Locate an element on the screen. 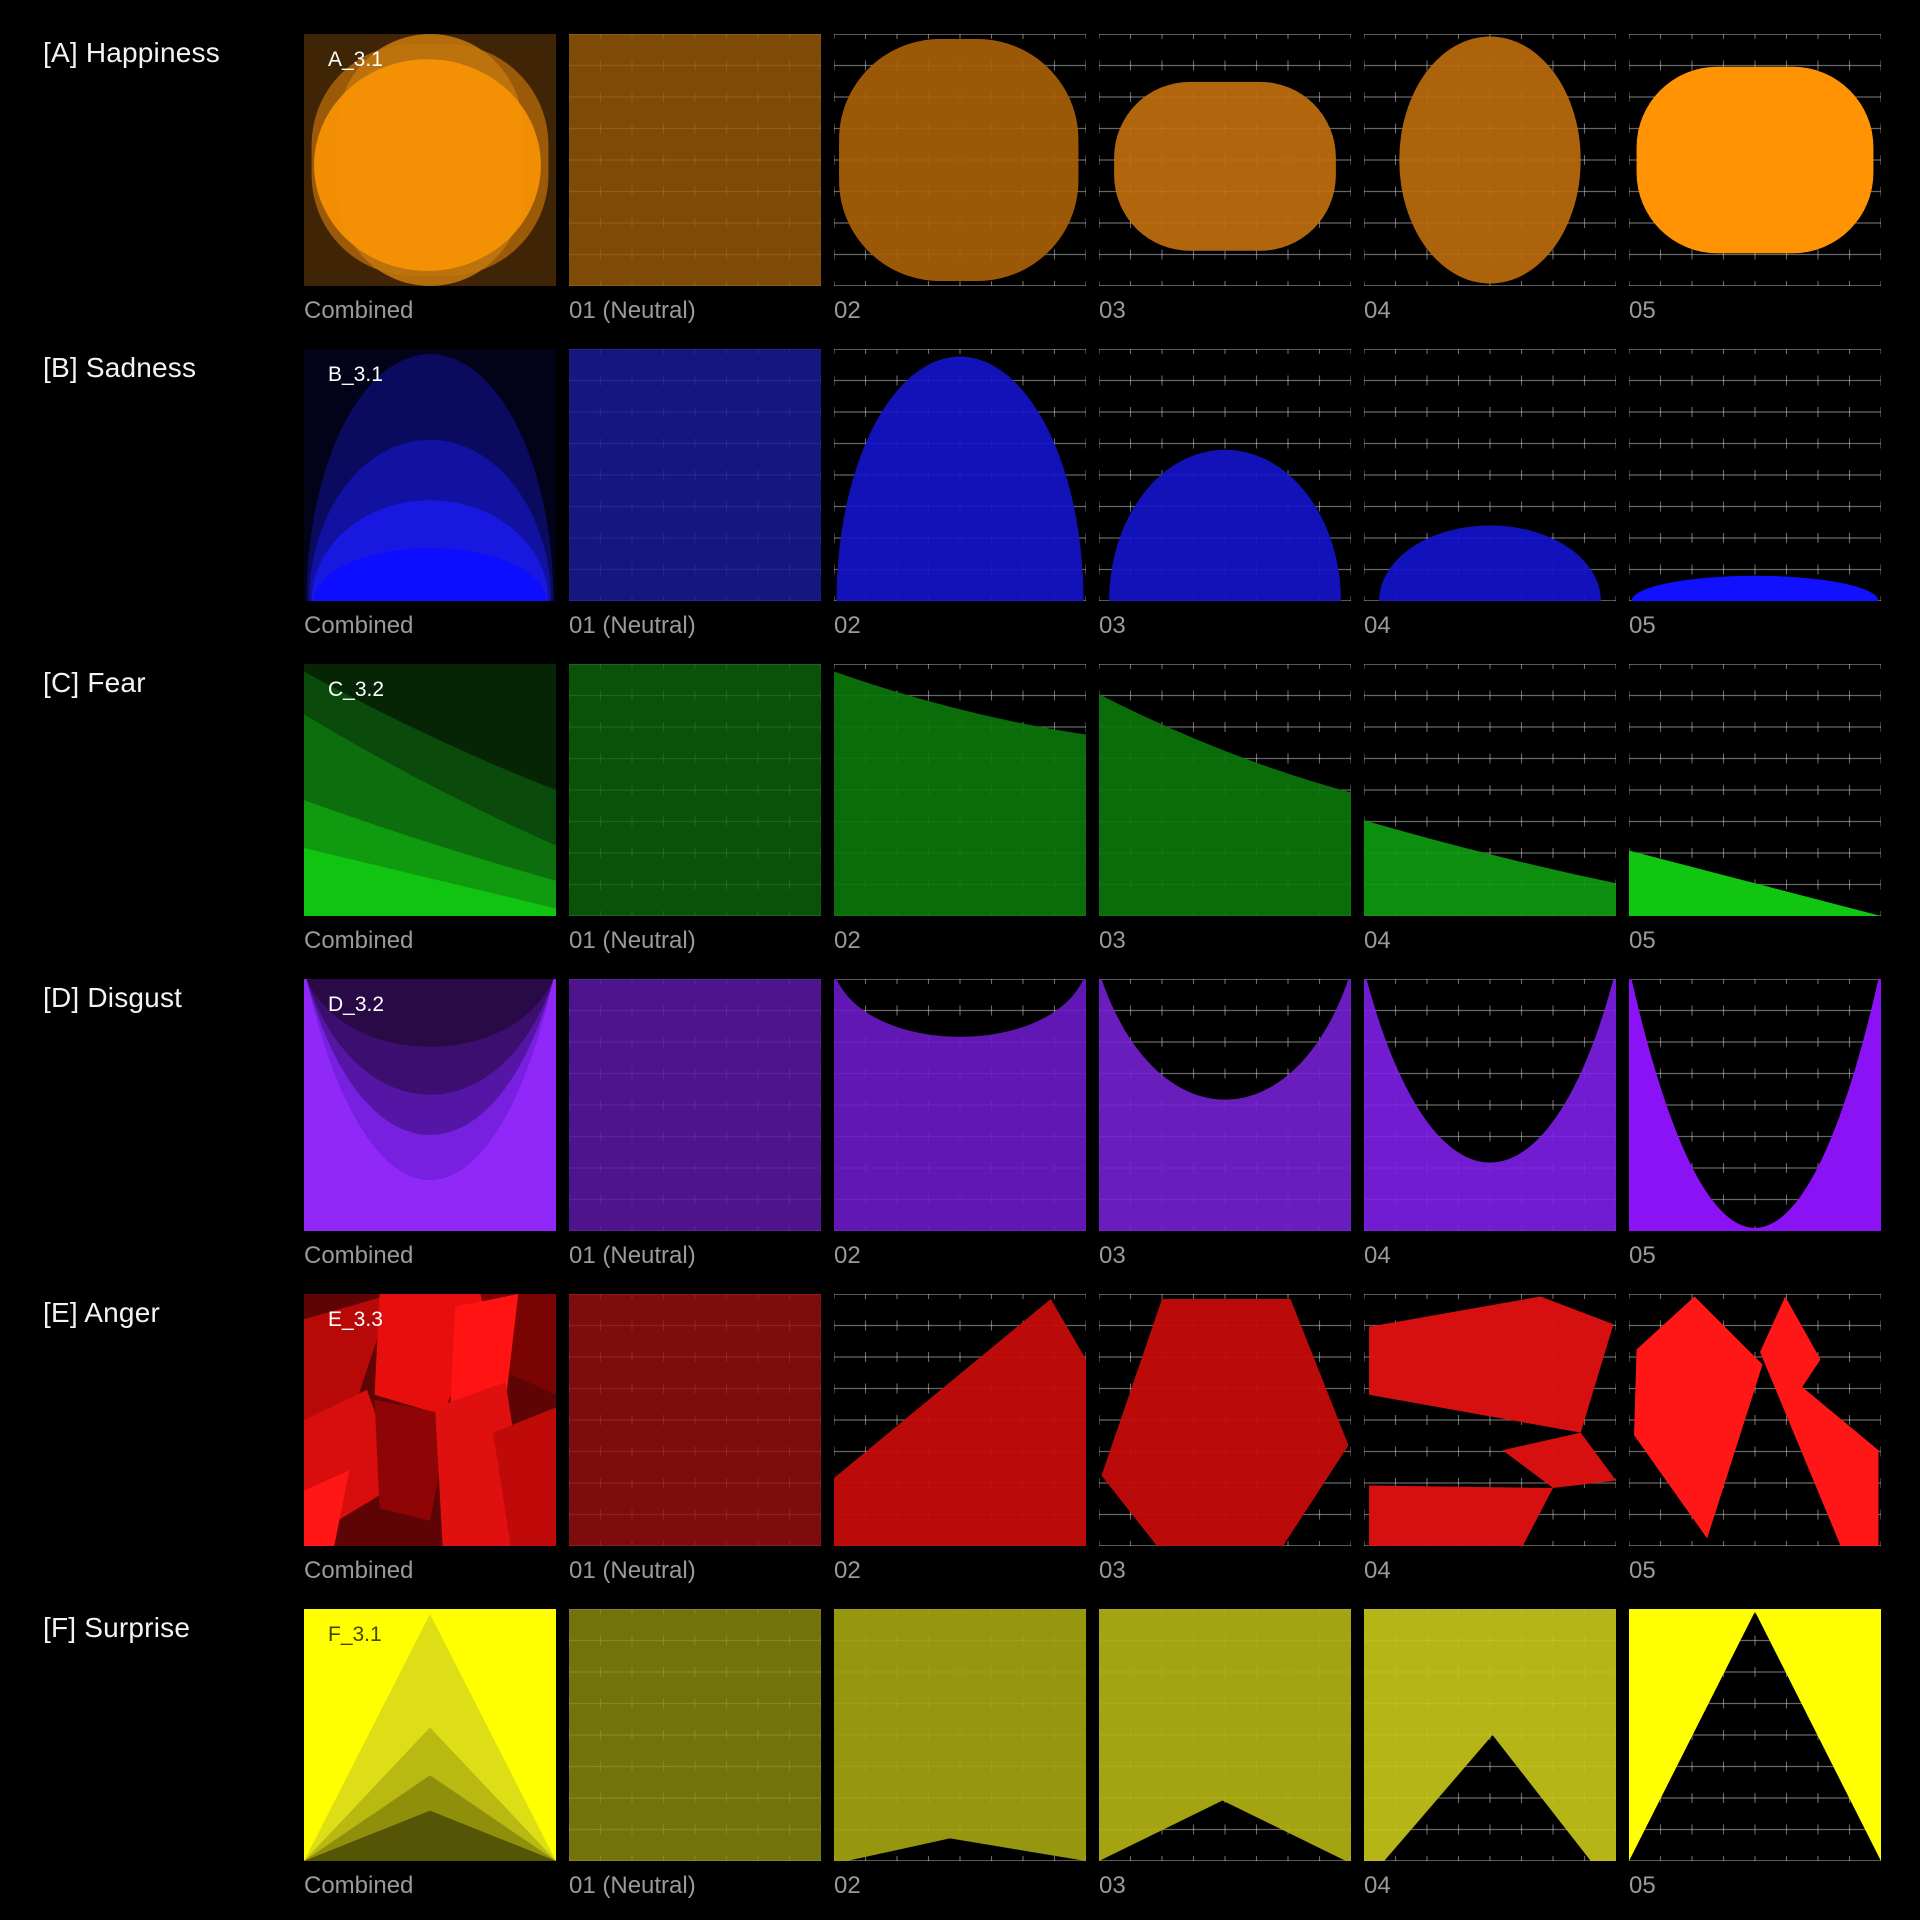  cell-b-combined: B_3.1 is located at coordinates (430, 475).